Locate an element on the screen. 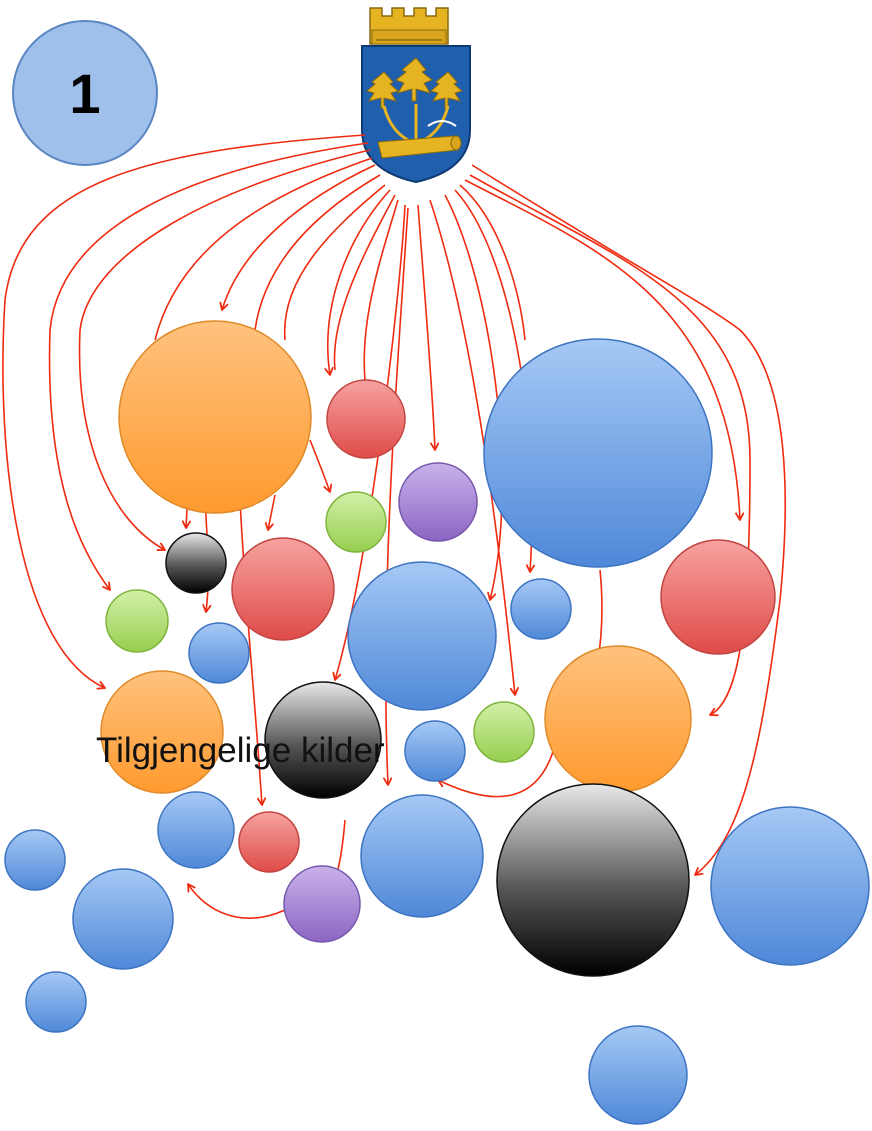 This screenshot has height=1131, width=872. number-badge: 1 is located at coordinates (85, 93).